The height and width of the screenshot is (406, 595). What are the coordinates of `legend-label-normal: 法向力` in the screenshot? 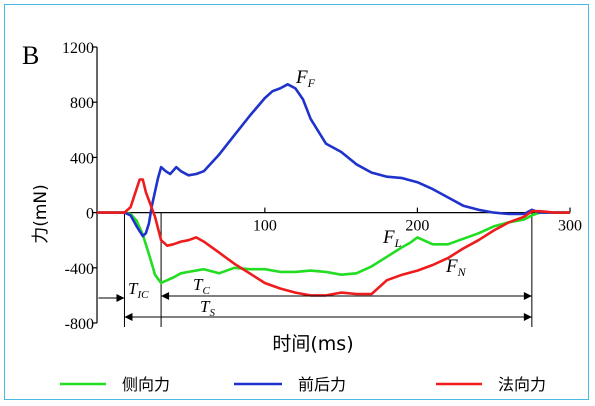 It's located at (522, 384).